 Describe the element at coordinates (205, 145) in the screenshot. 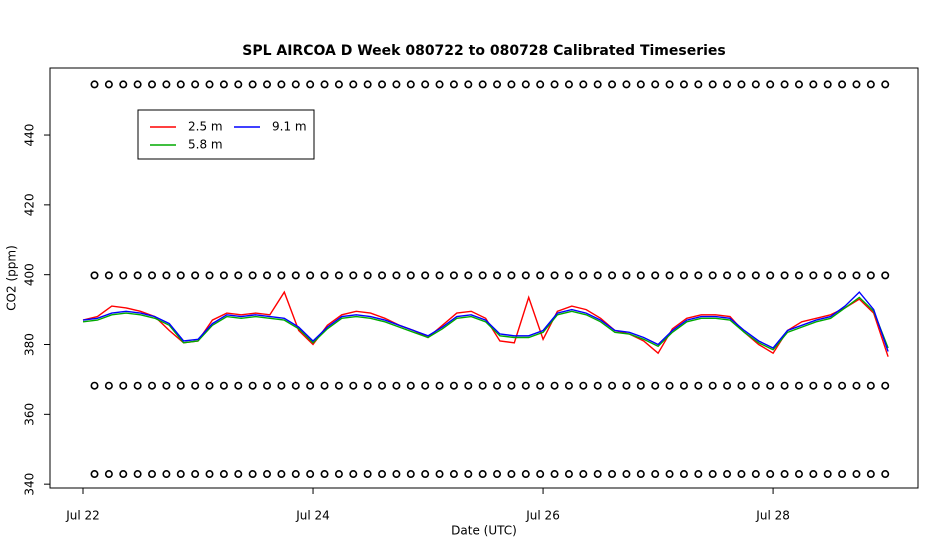

I see `legend-label: 5.8 m` at that location.